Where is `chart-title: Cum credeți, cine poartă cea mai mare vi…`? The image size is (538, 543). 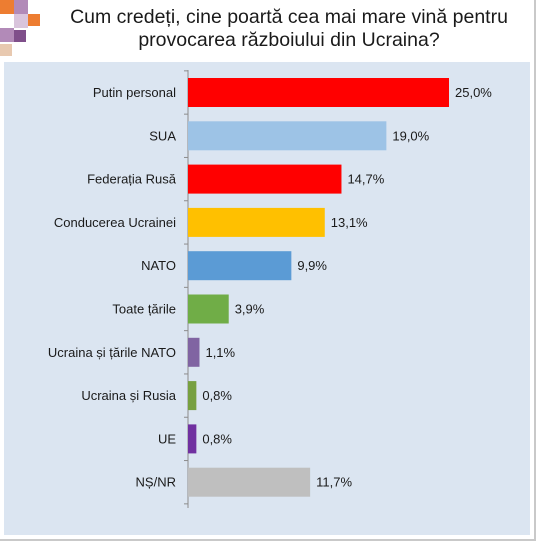
chart-title: Cum credeți, cine poartă cea mai mare vi… is located at coordinates (289, 29).